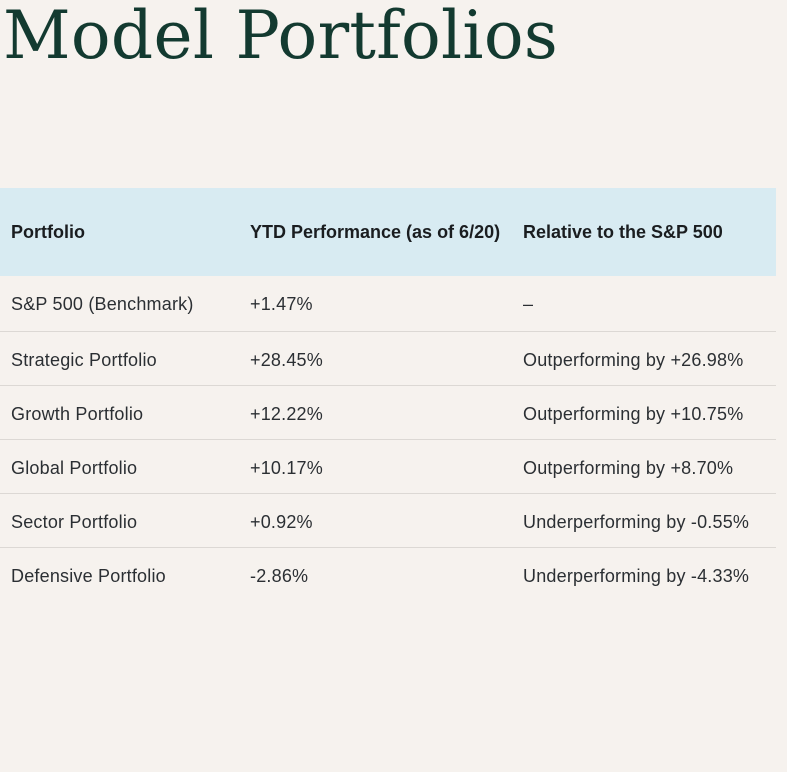 This screenshot has height=772, width=787. What do you see at coordinates (279, 576) in the screenshot?
I see `cell-ytd: -2.86%` at bounding box center [279, 576].